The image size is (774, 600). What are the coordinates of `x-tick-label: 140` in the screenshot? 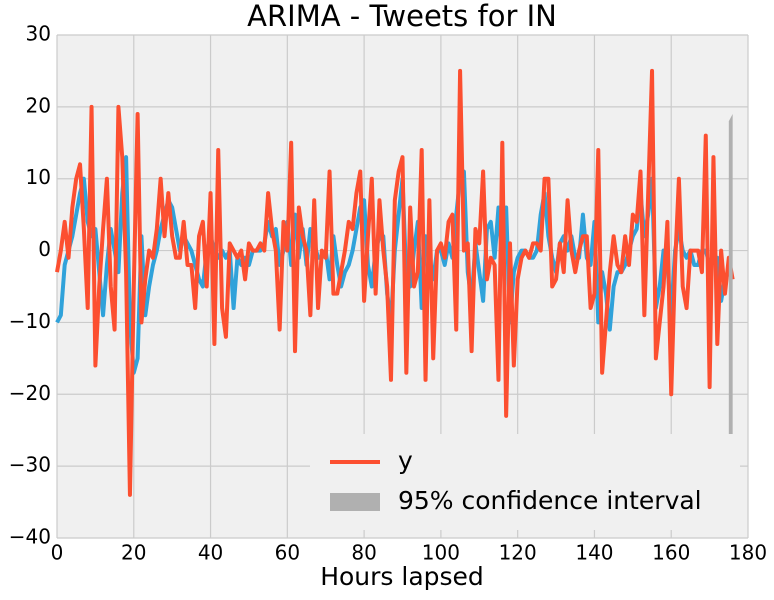 It's located at (594, 553).